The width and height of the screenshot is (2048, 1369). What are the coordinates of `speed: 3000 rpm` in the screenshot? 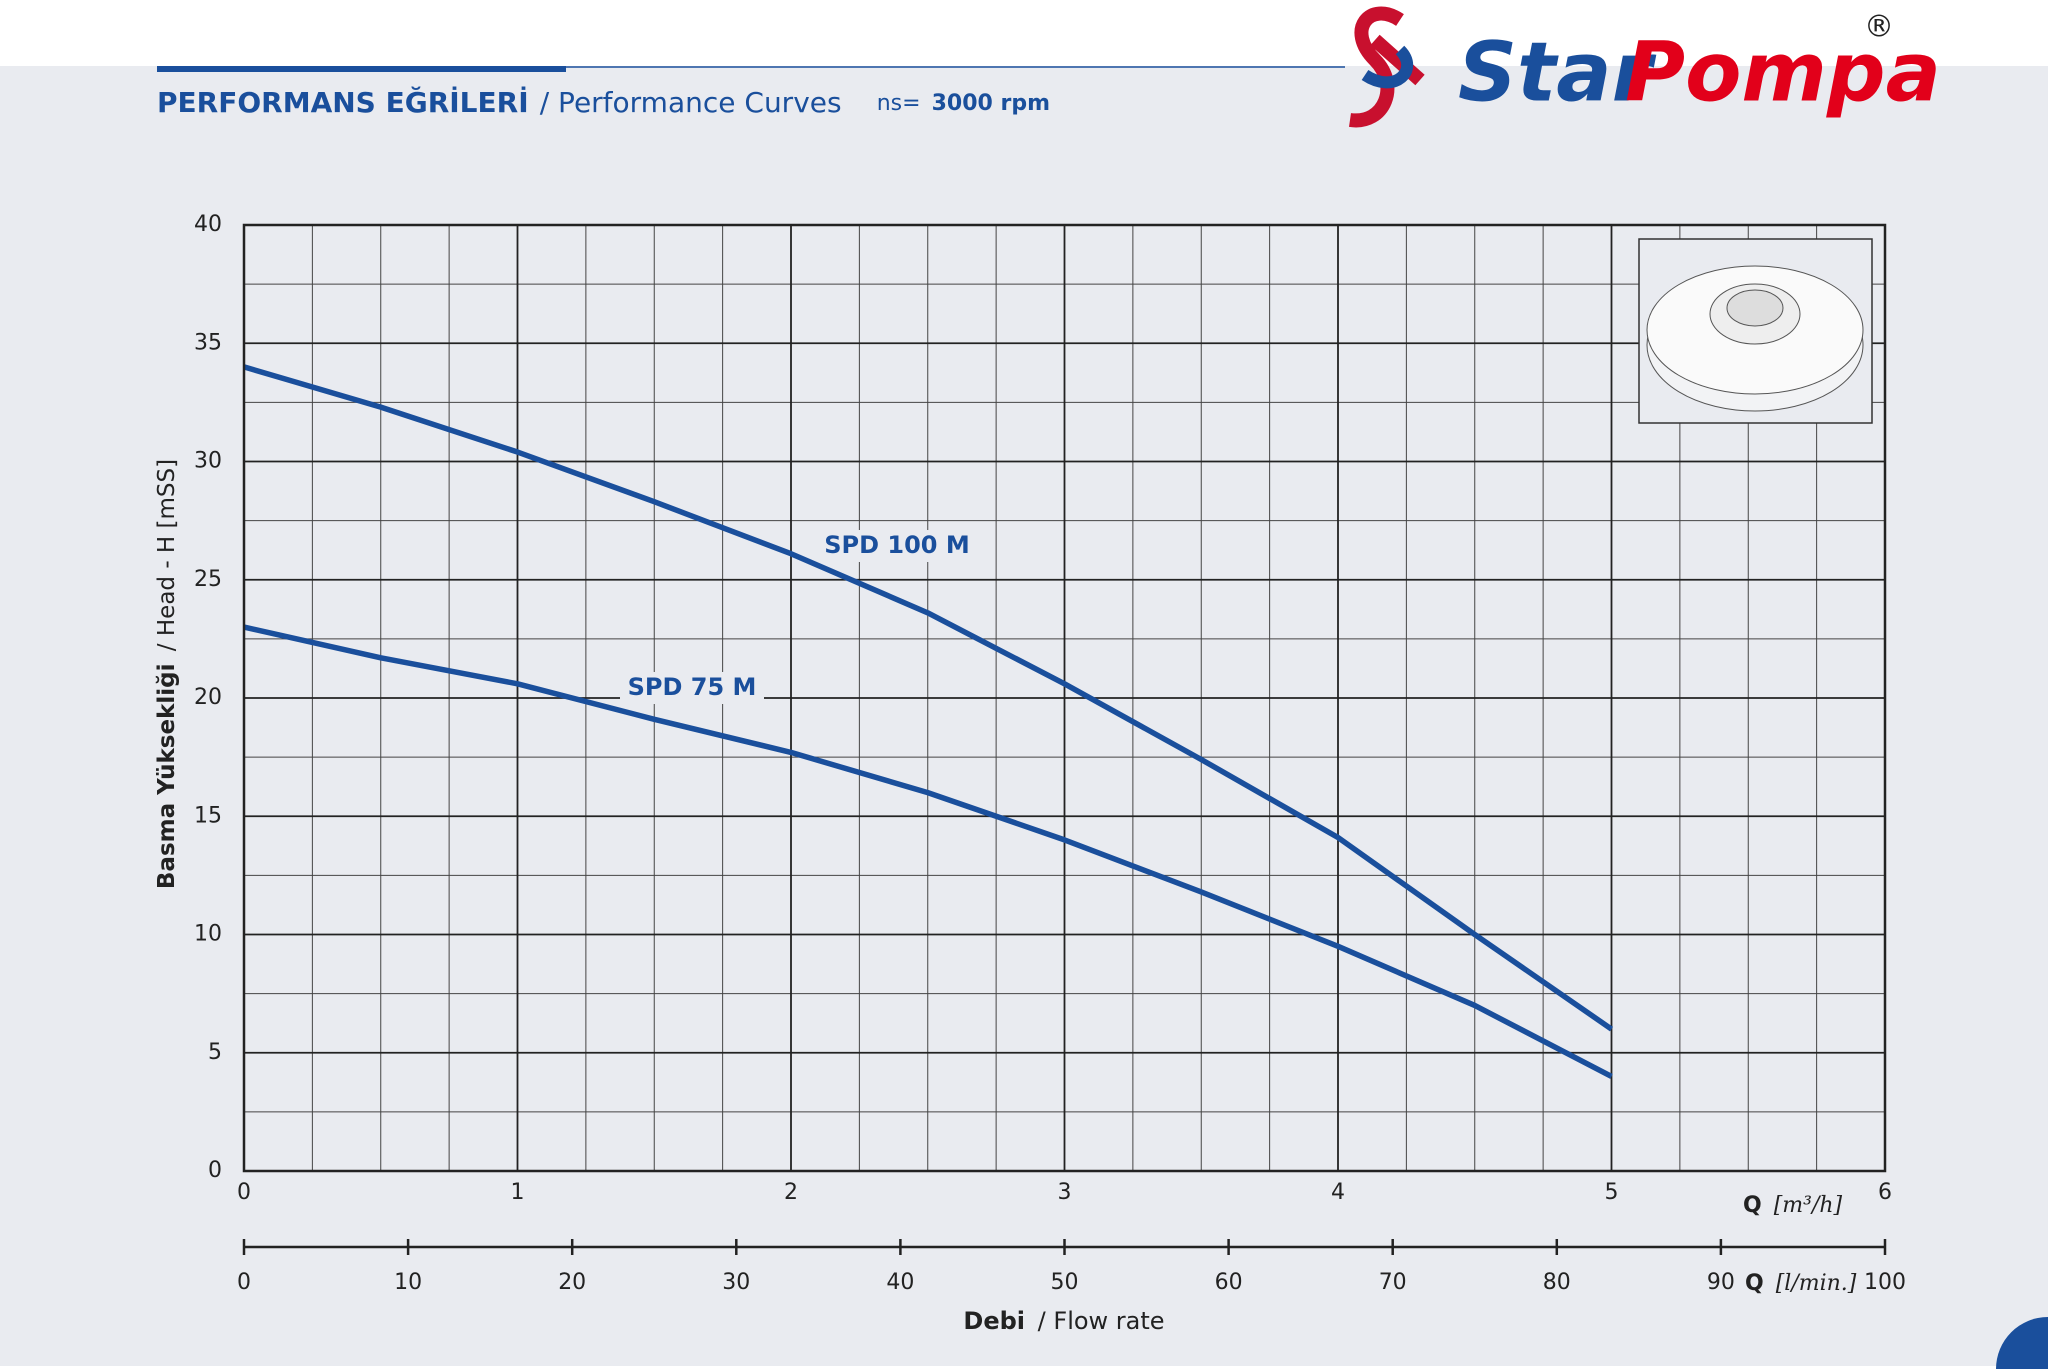 It's located at (991, 103).